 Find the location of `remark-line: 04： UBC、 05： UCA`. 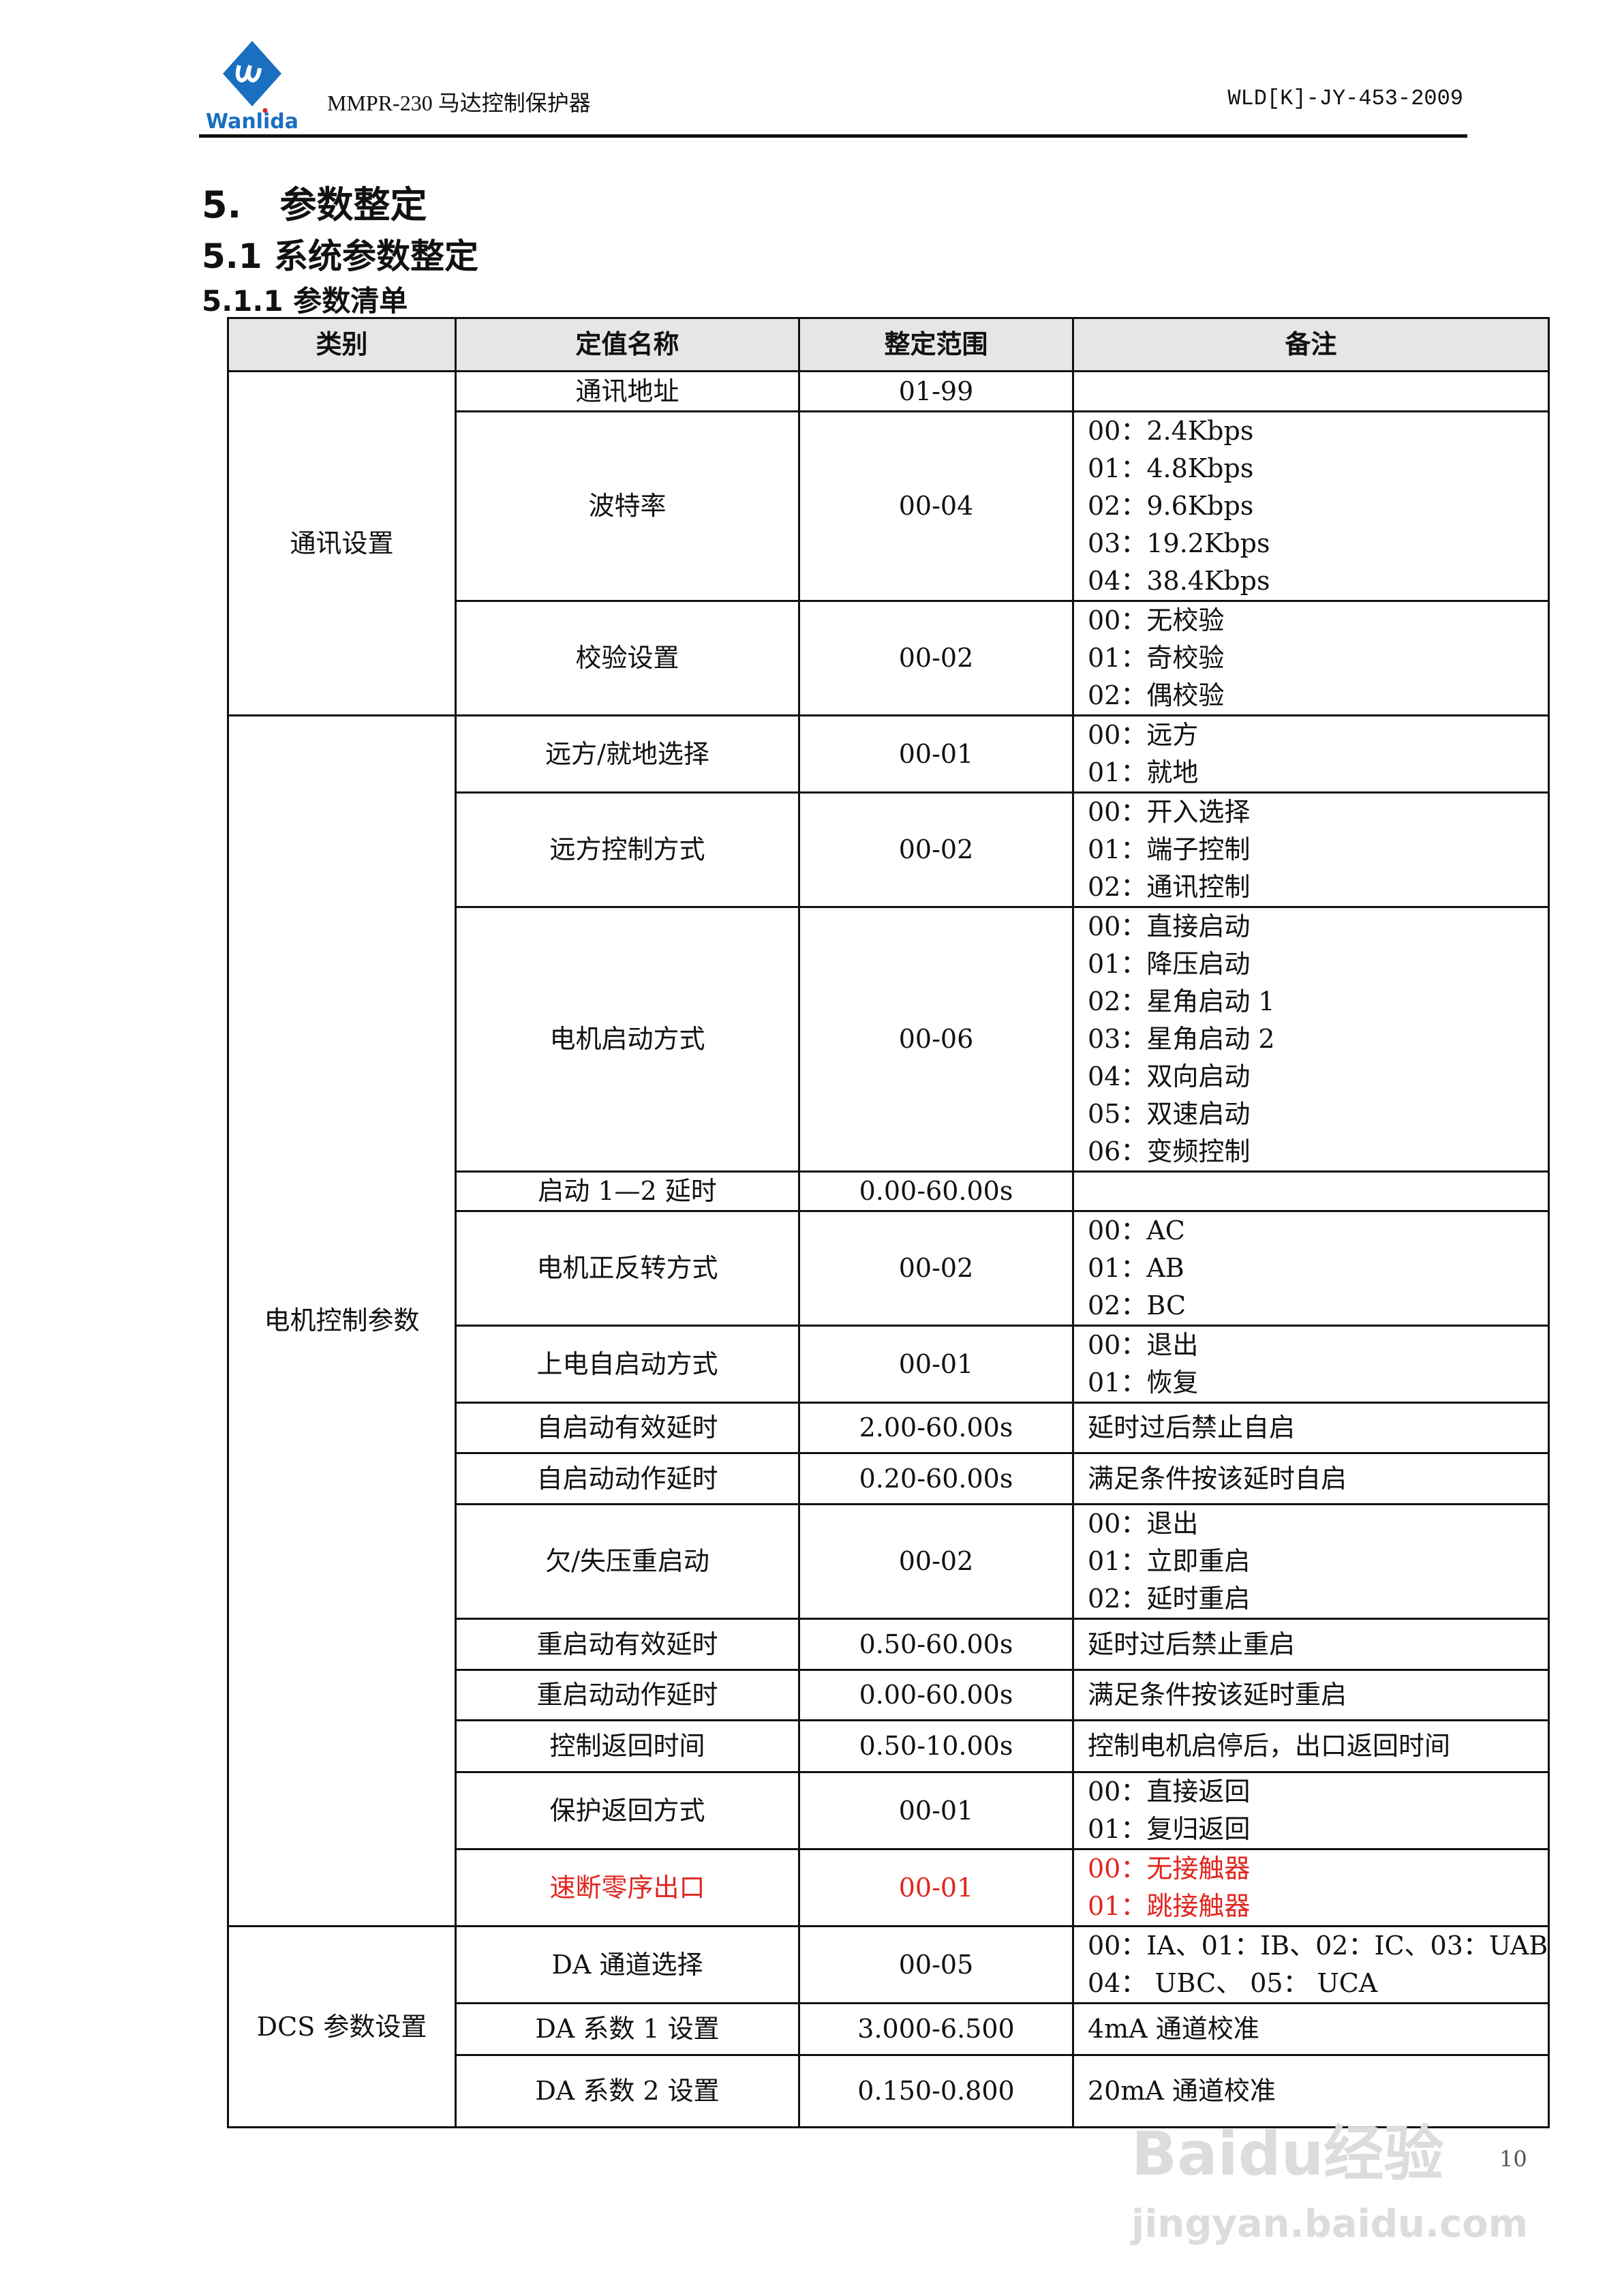

remark-line: 04： UBC、 05： UCA is located at coordinates (1233, 1983).